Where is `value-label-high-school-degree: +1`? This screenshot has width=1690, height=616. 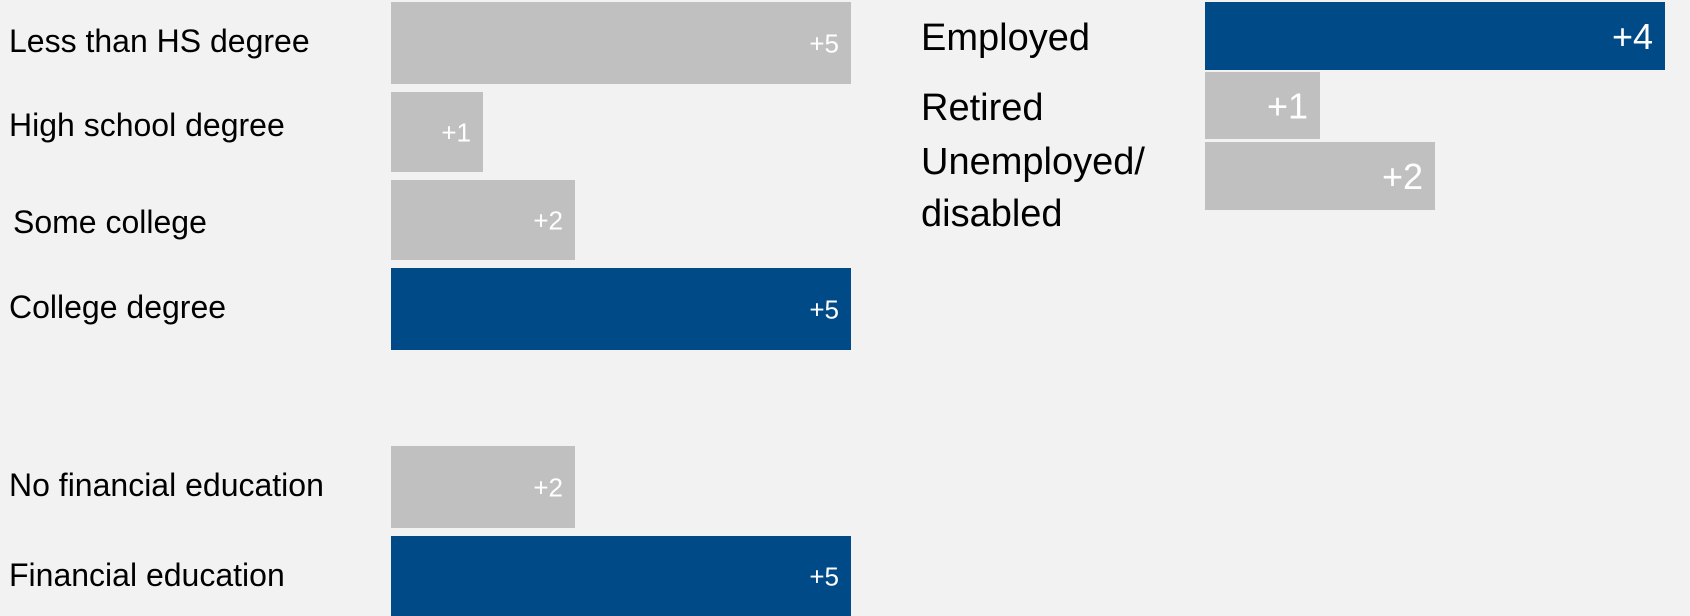
value-label-high-school-degree: +1 is located at coordinates (456, 132).